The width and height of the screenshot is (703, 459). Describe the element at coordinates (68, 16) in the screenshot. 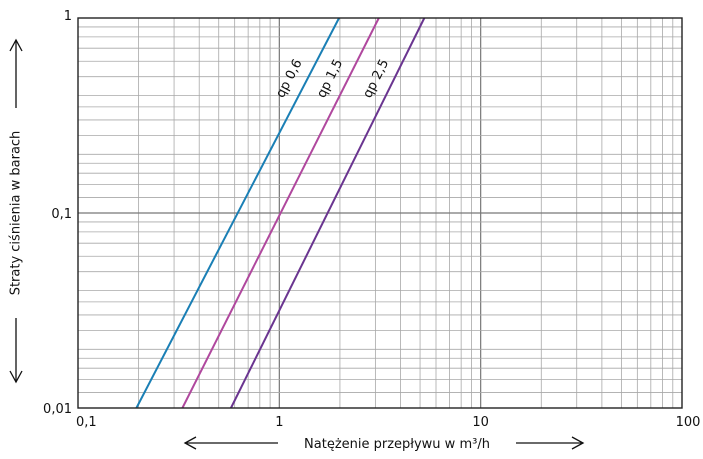

I see `y-tick-label: 1` at that location.